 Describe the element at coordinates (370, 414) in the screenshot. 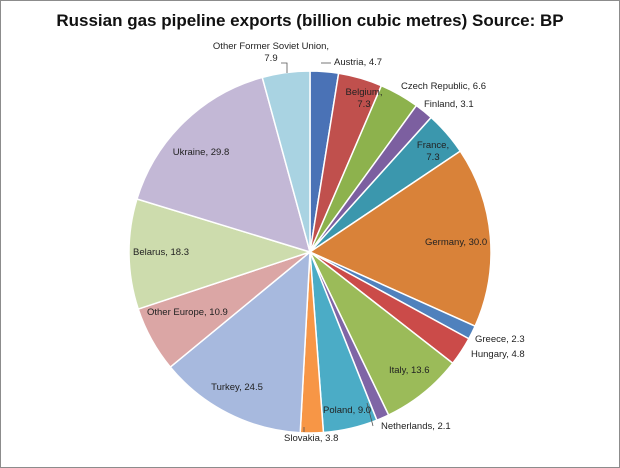

I see `leader-line-netherlands` at that location.